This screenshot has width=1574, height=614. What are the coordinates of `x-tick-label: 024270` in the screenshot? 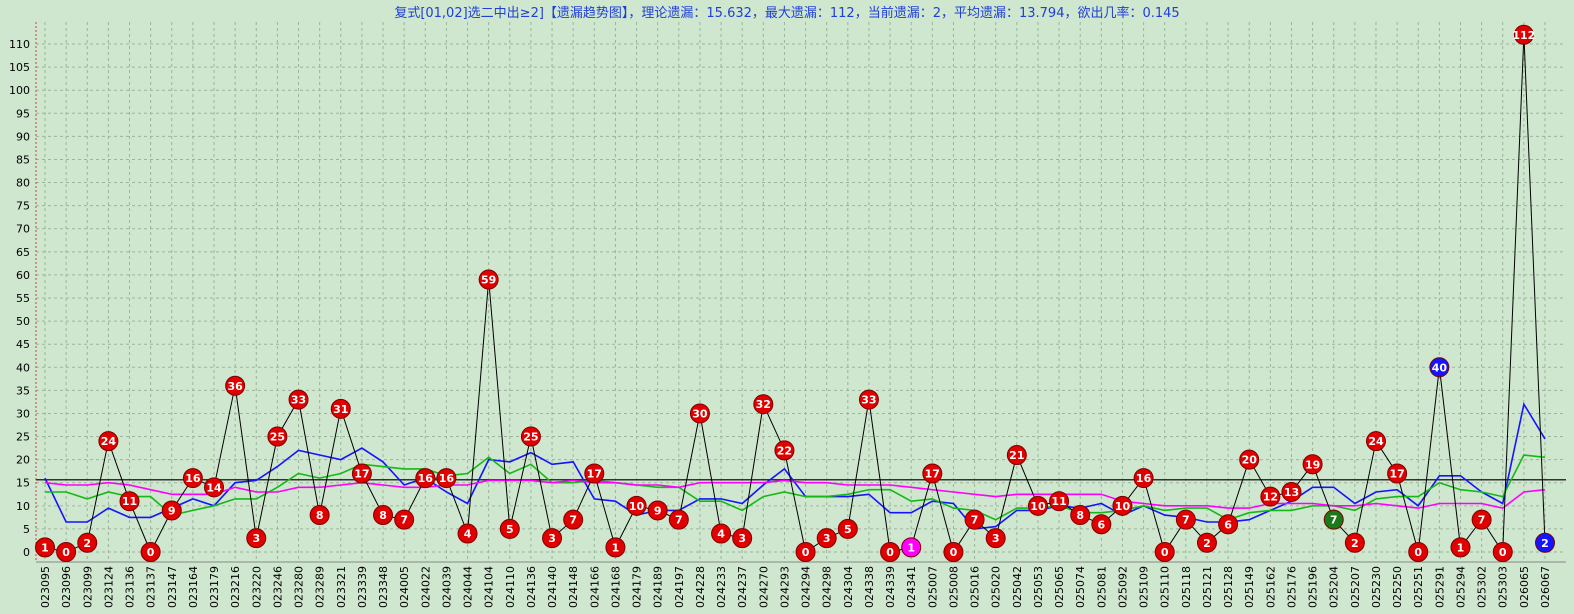 It's located at (763, 587).